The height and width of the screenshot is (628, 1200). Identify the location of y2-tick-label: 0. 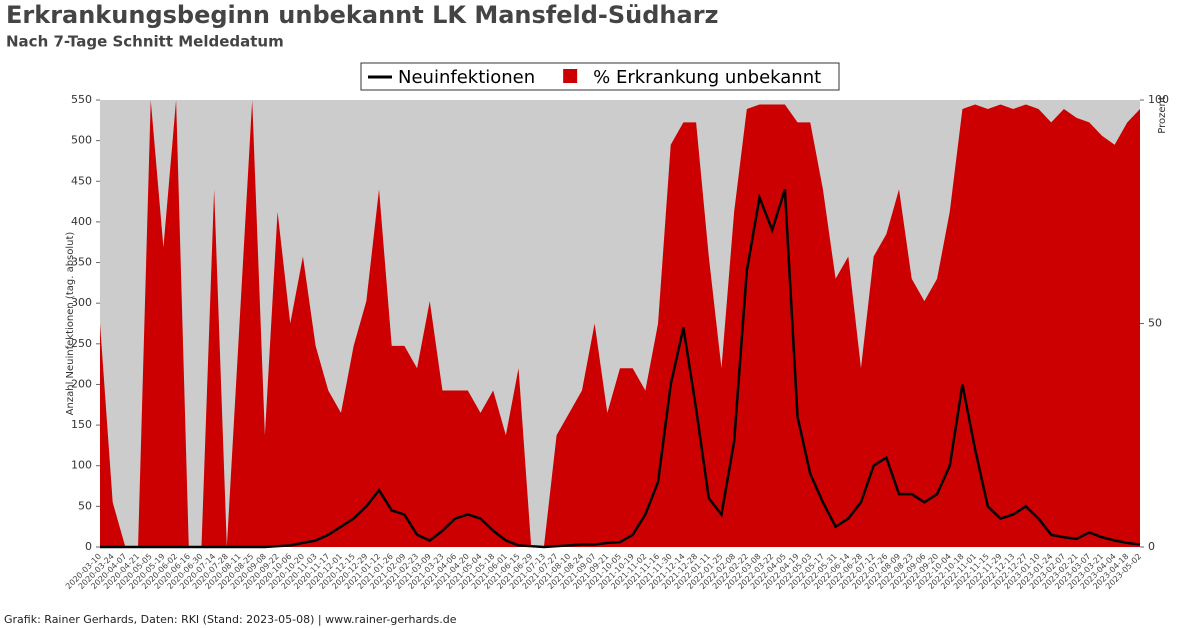
(1151, 546).